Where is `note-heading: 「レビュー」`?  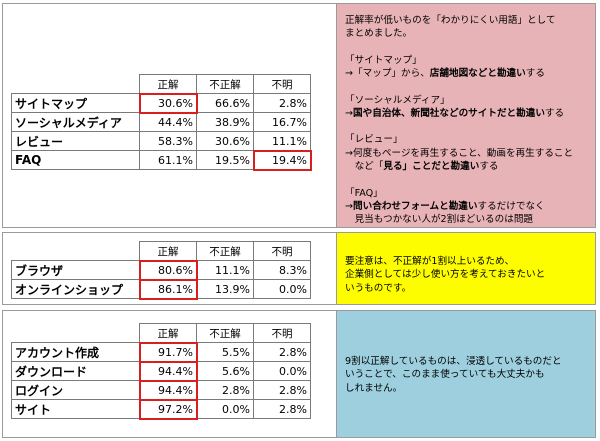
note-heading: 「レビュー」 is located at coordinates (374, 140).